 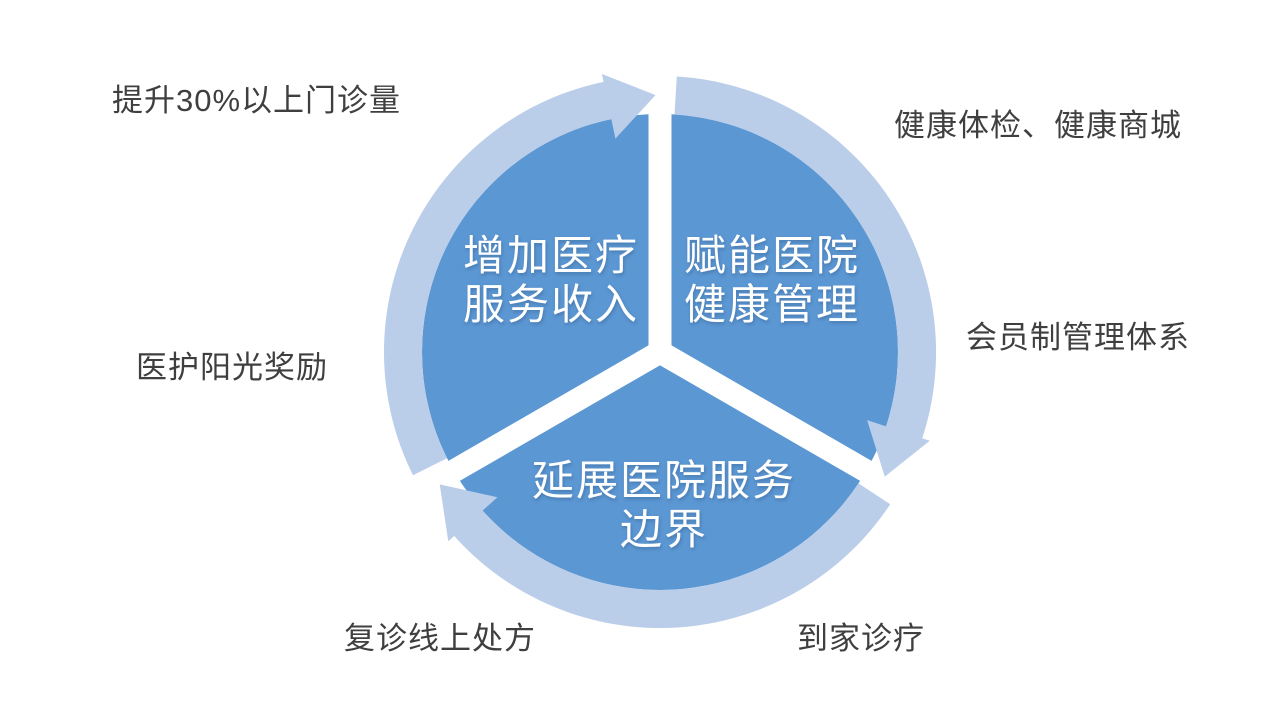 I want to click on cycle-arrow-left-head-icon, so click(x=628, y=106).